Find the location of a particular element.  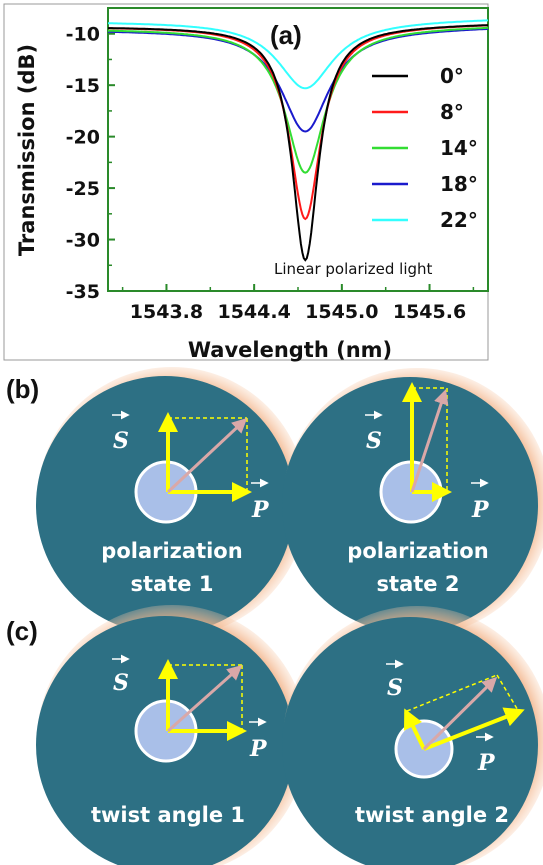

panel-label-a: (a) is located at coordinates (286, 35).